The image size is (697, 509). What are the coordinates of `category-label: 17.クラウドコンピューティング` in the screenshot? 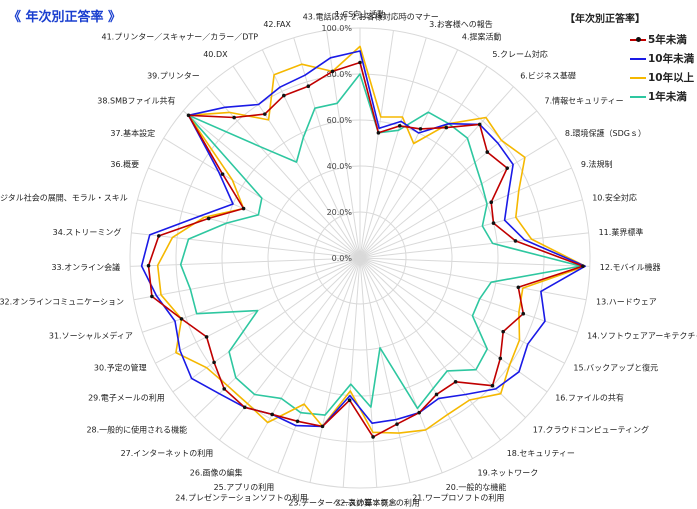 It's located at (591, 430).